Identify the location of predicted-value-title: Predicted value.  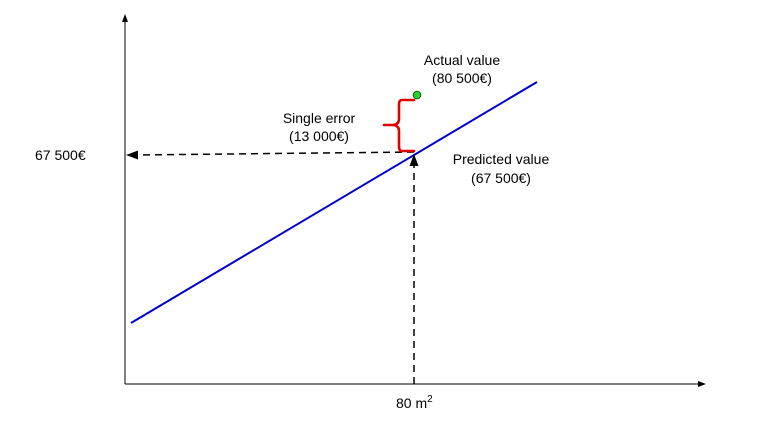
(501, 159).